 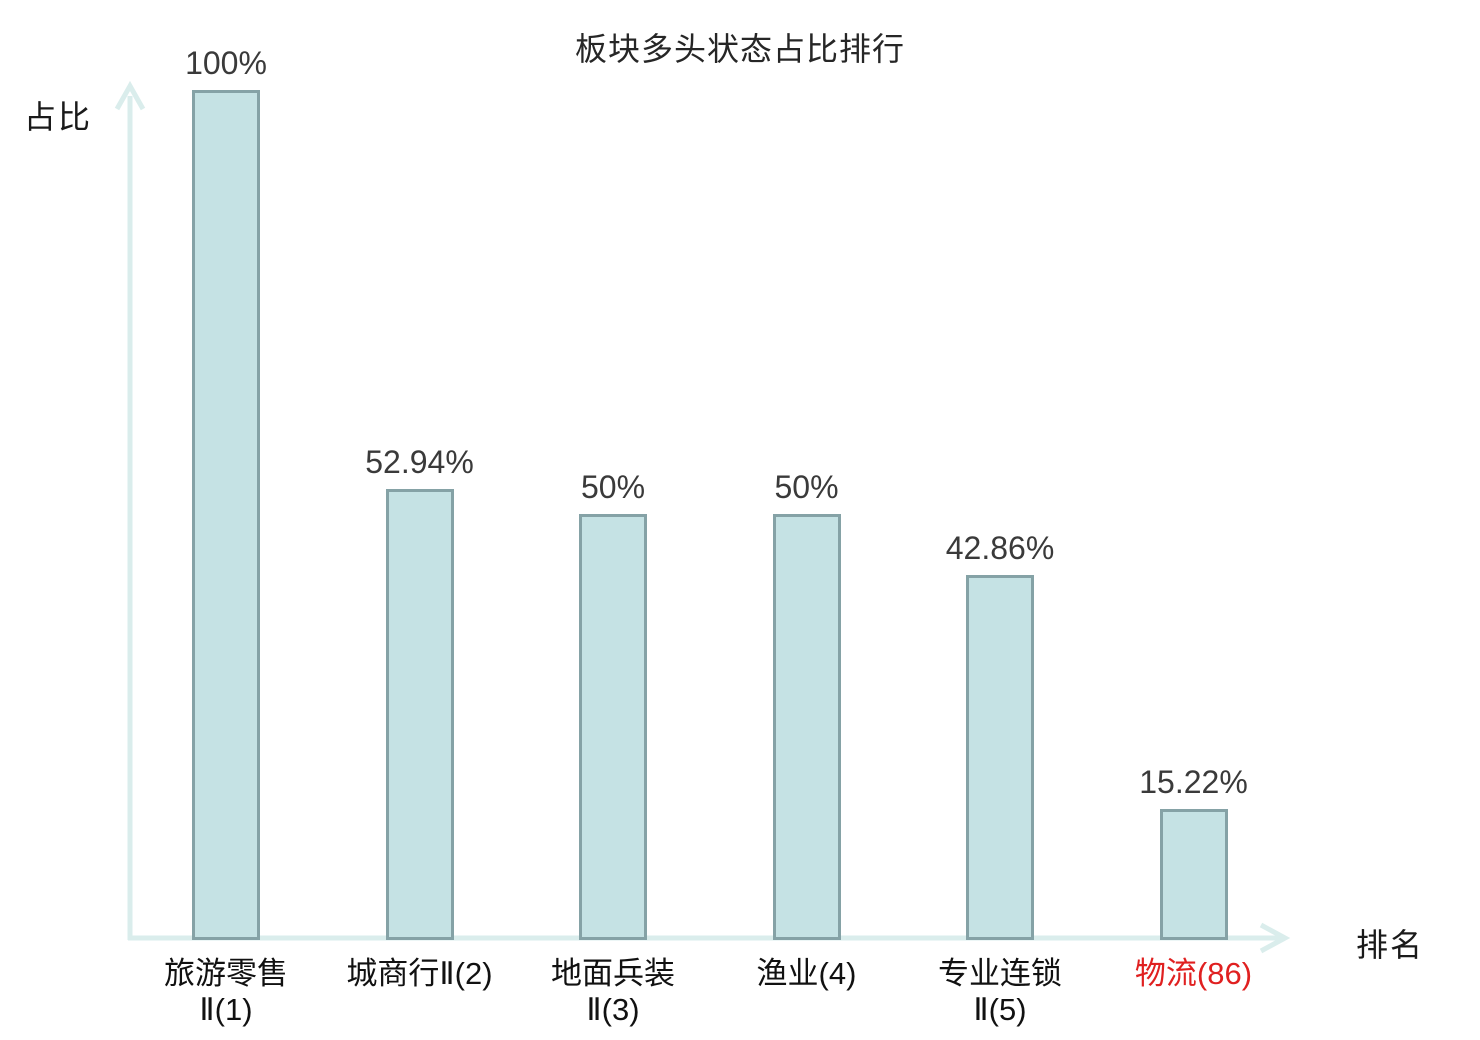 I want to click on category-label-line: 旅游零售, so click(x=226, y=973).